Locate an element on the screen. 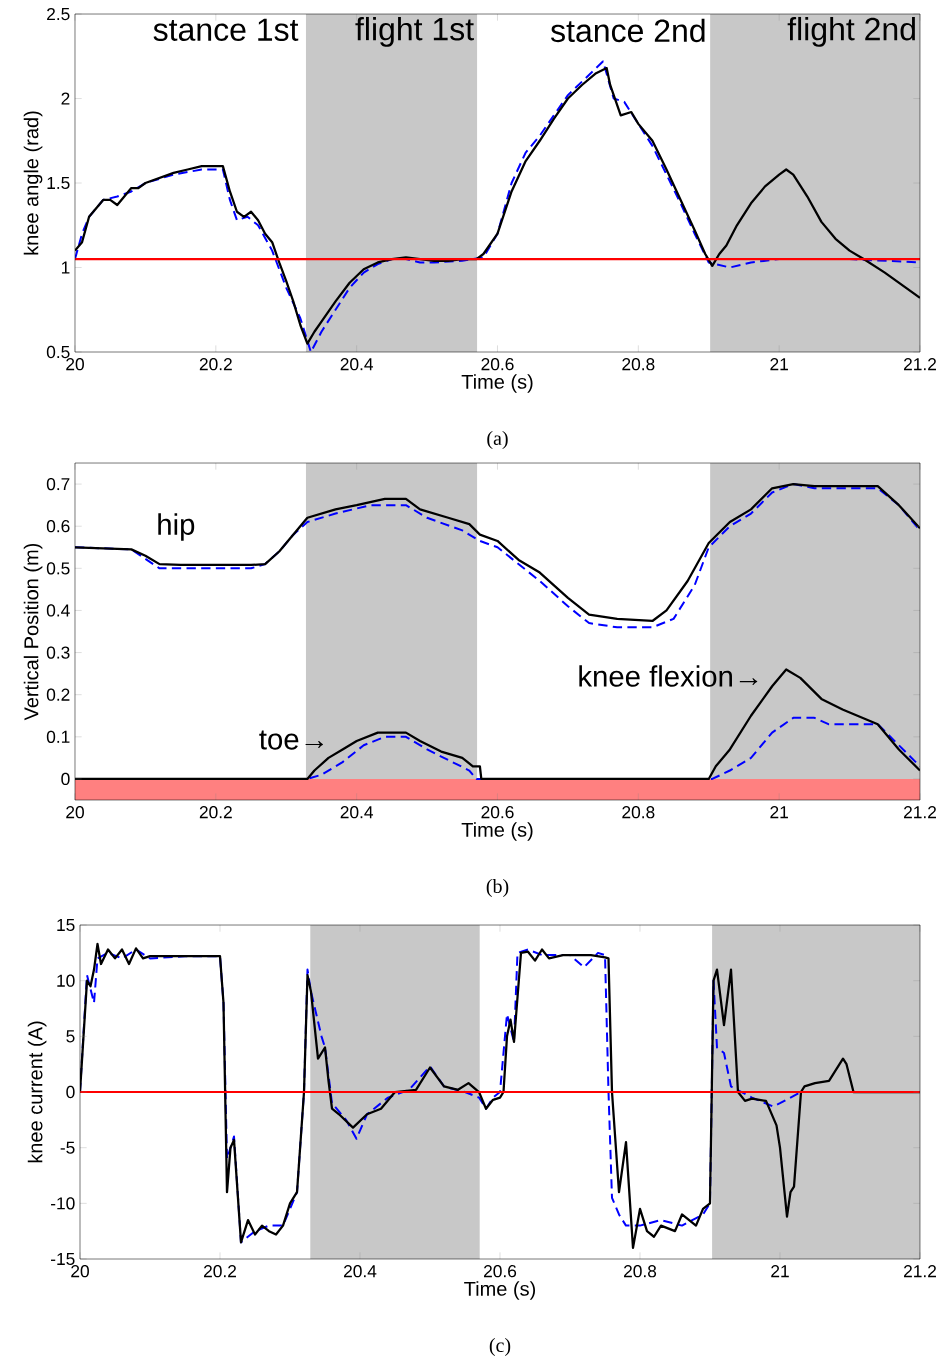 This screenshot has width=938, height=1365. text: (c) is located at coordinates (500, 1347).